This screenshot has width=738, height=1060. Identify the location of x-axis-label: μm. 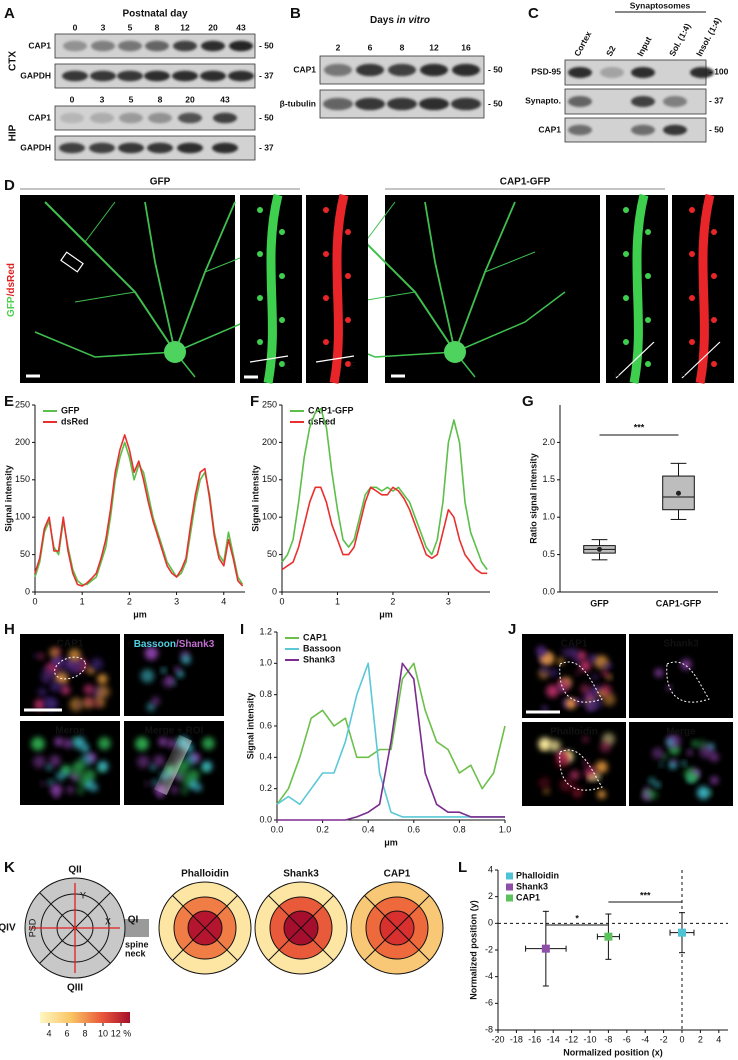
(386, 614).